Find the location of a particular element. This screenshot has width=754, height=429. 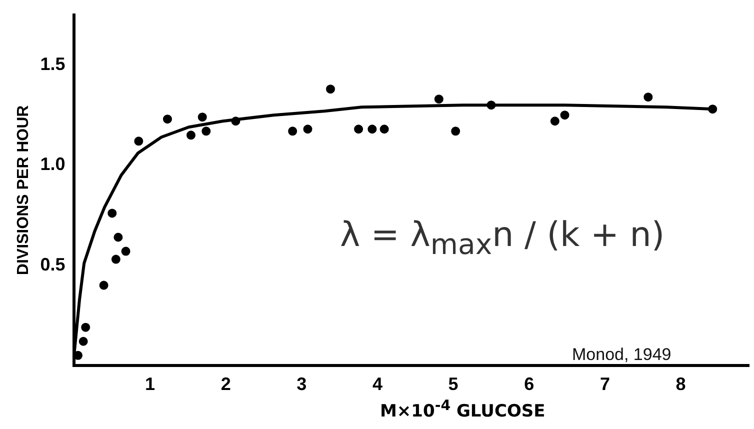

x-axis-title: M×10$^{-4}$ GLUCOSE is located at coordinates (463, 410).